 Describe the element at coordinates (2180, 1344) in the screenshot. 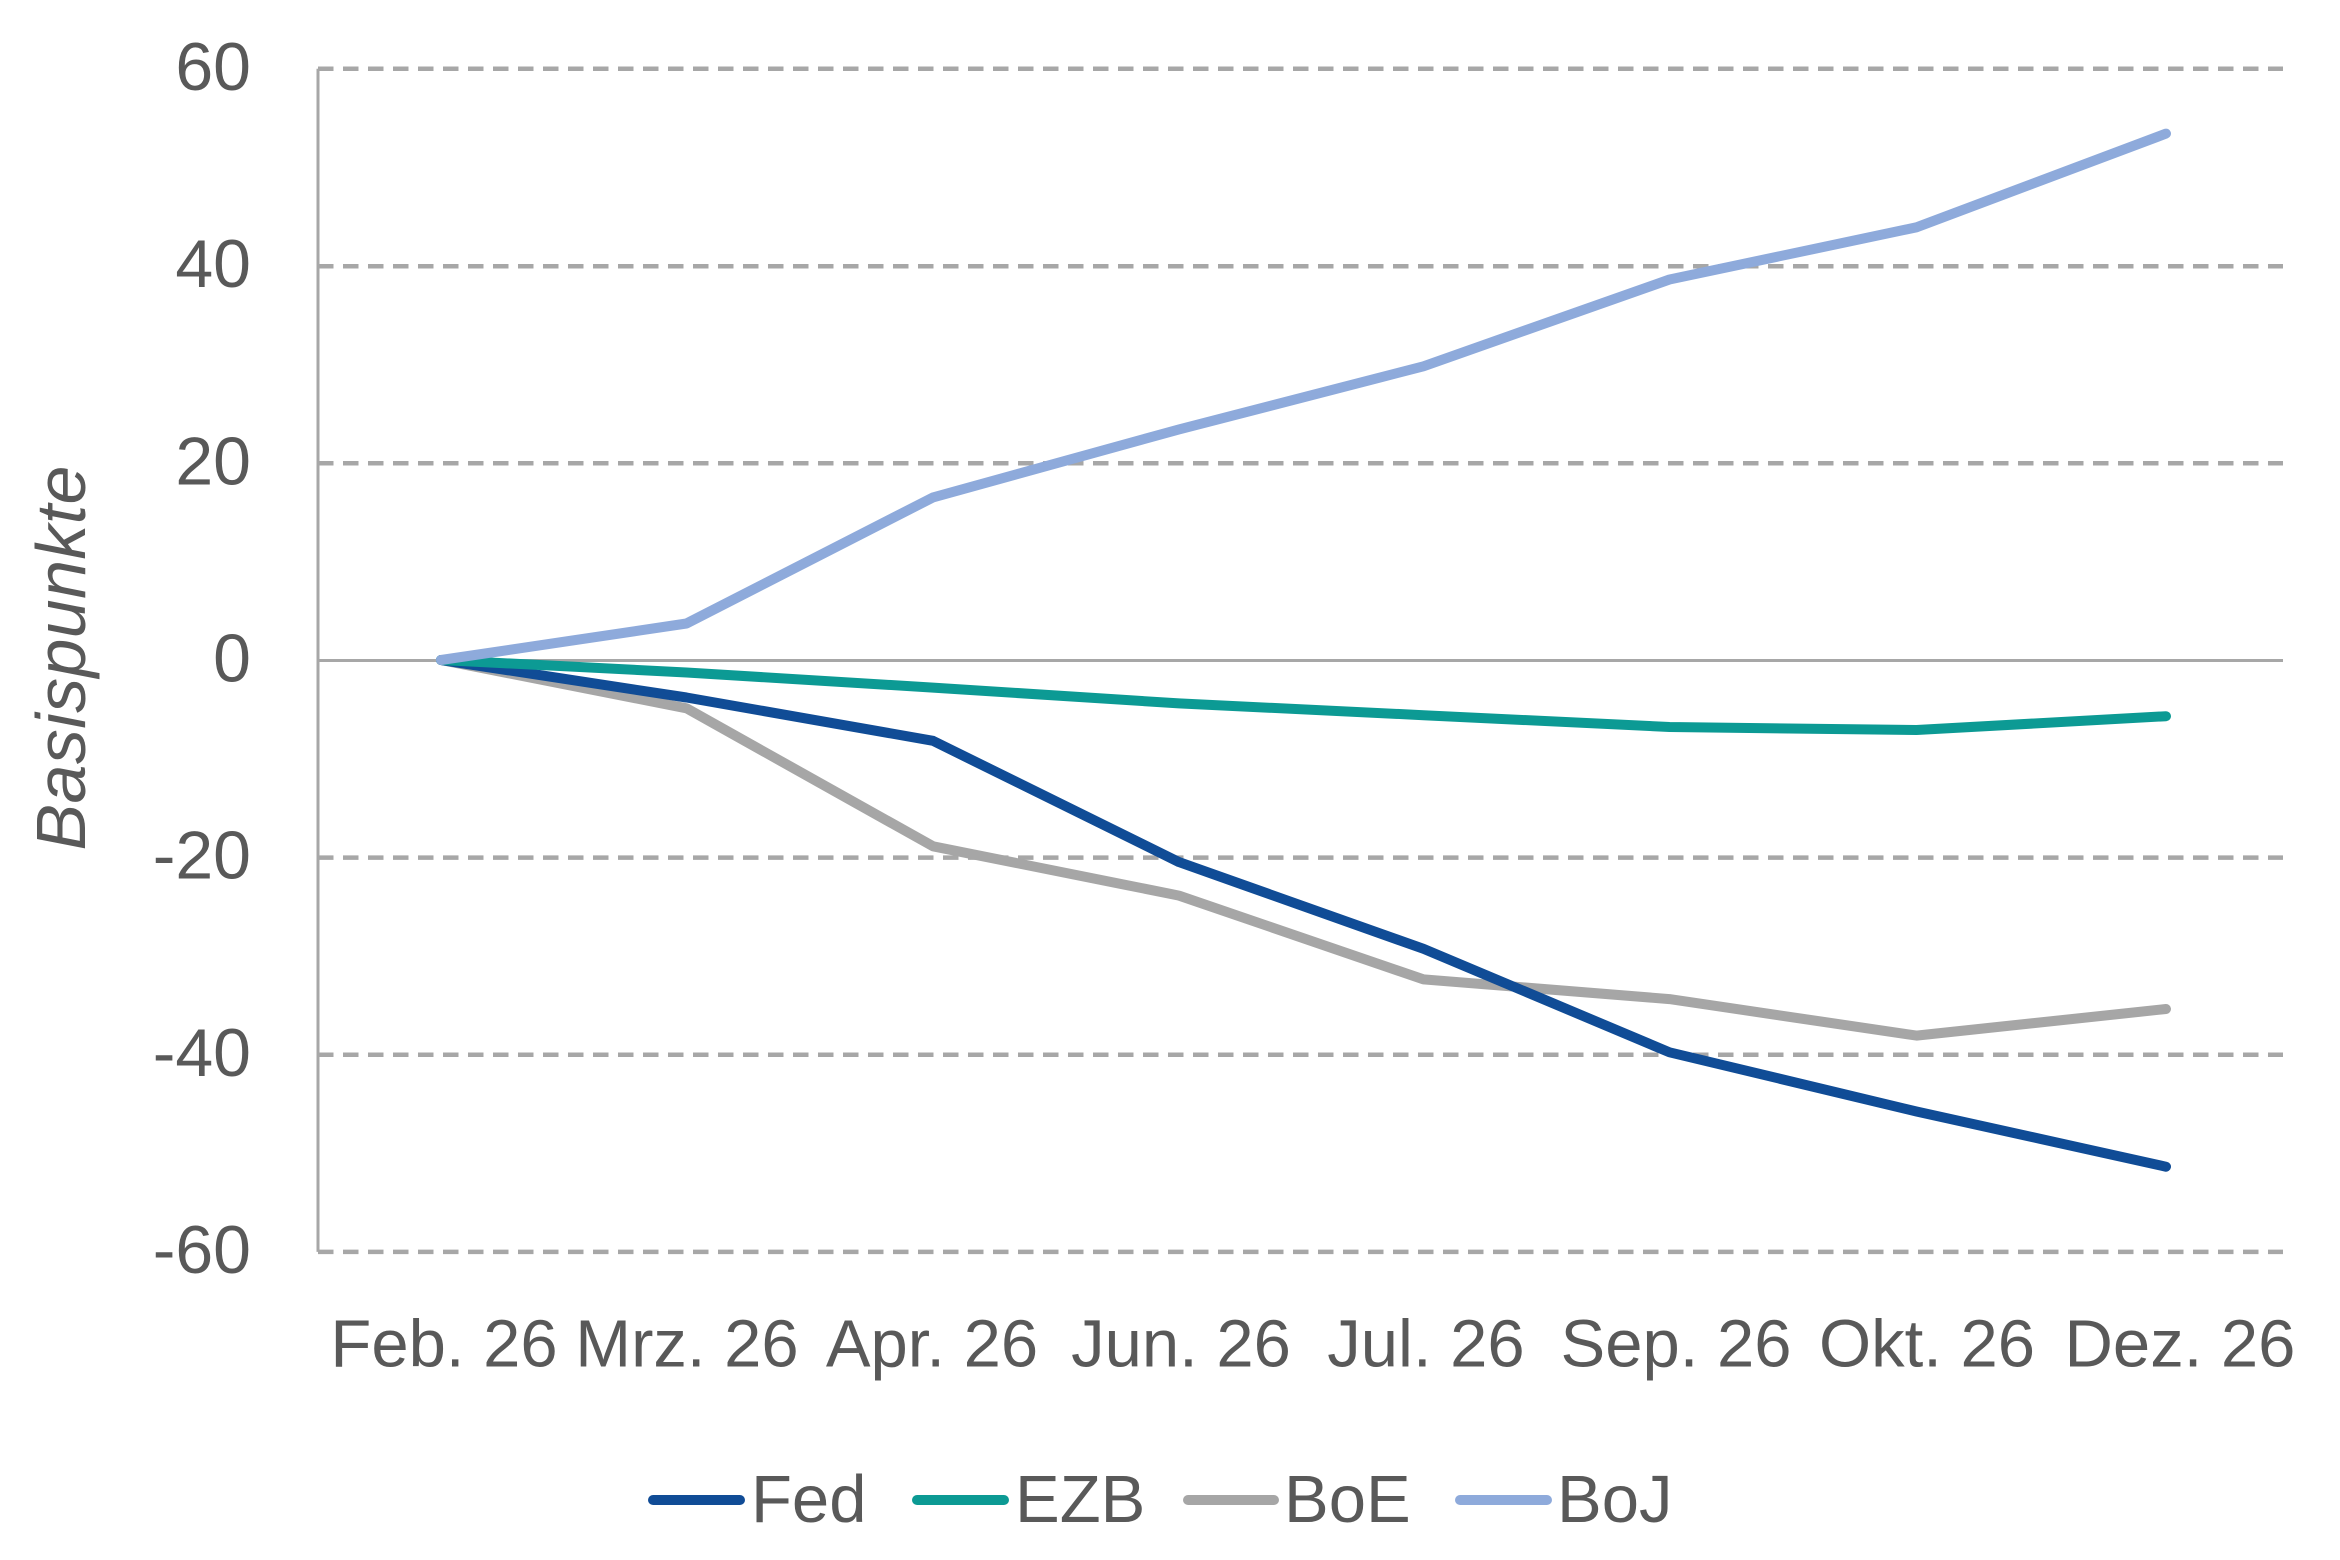

I see `svg-text: Dez. 26` at that location.